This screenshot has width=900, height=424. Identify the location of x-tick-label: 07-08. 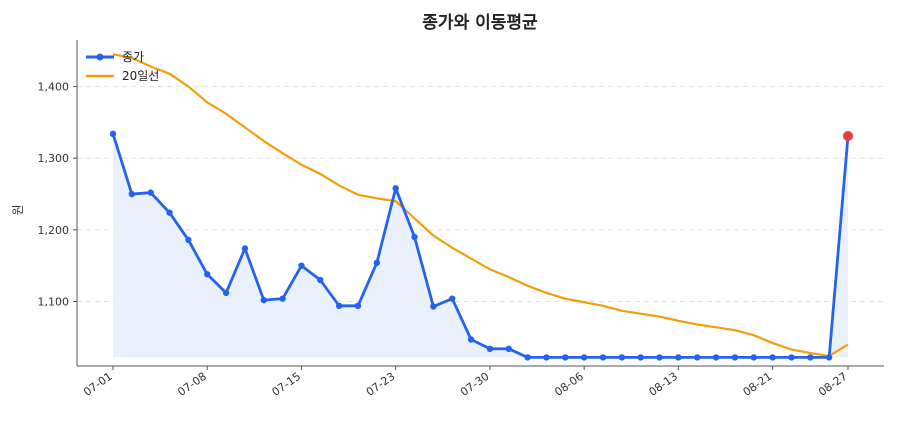
(192, 384).